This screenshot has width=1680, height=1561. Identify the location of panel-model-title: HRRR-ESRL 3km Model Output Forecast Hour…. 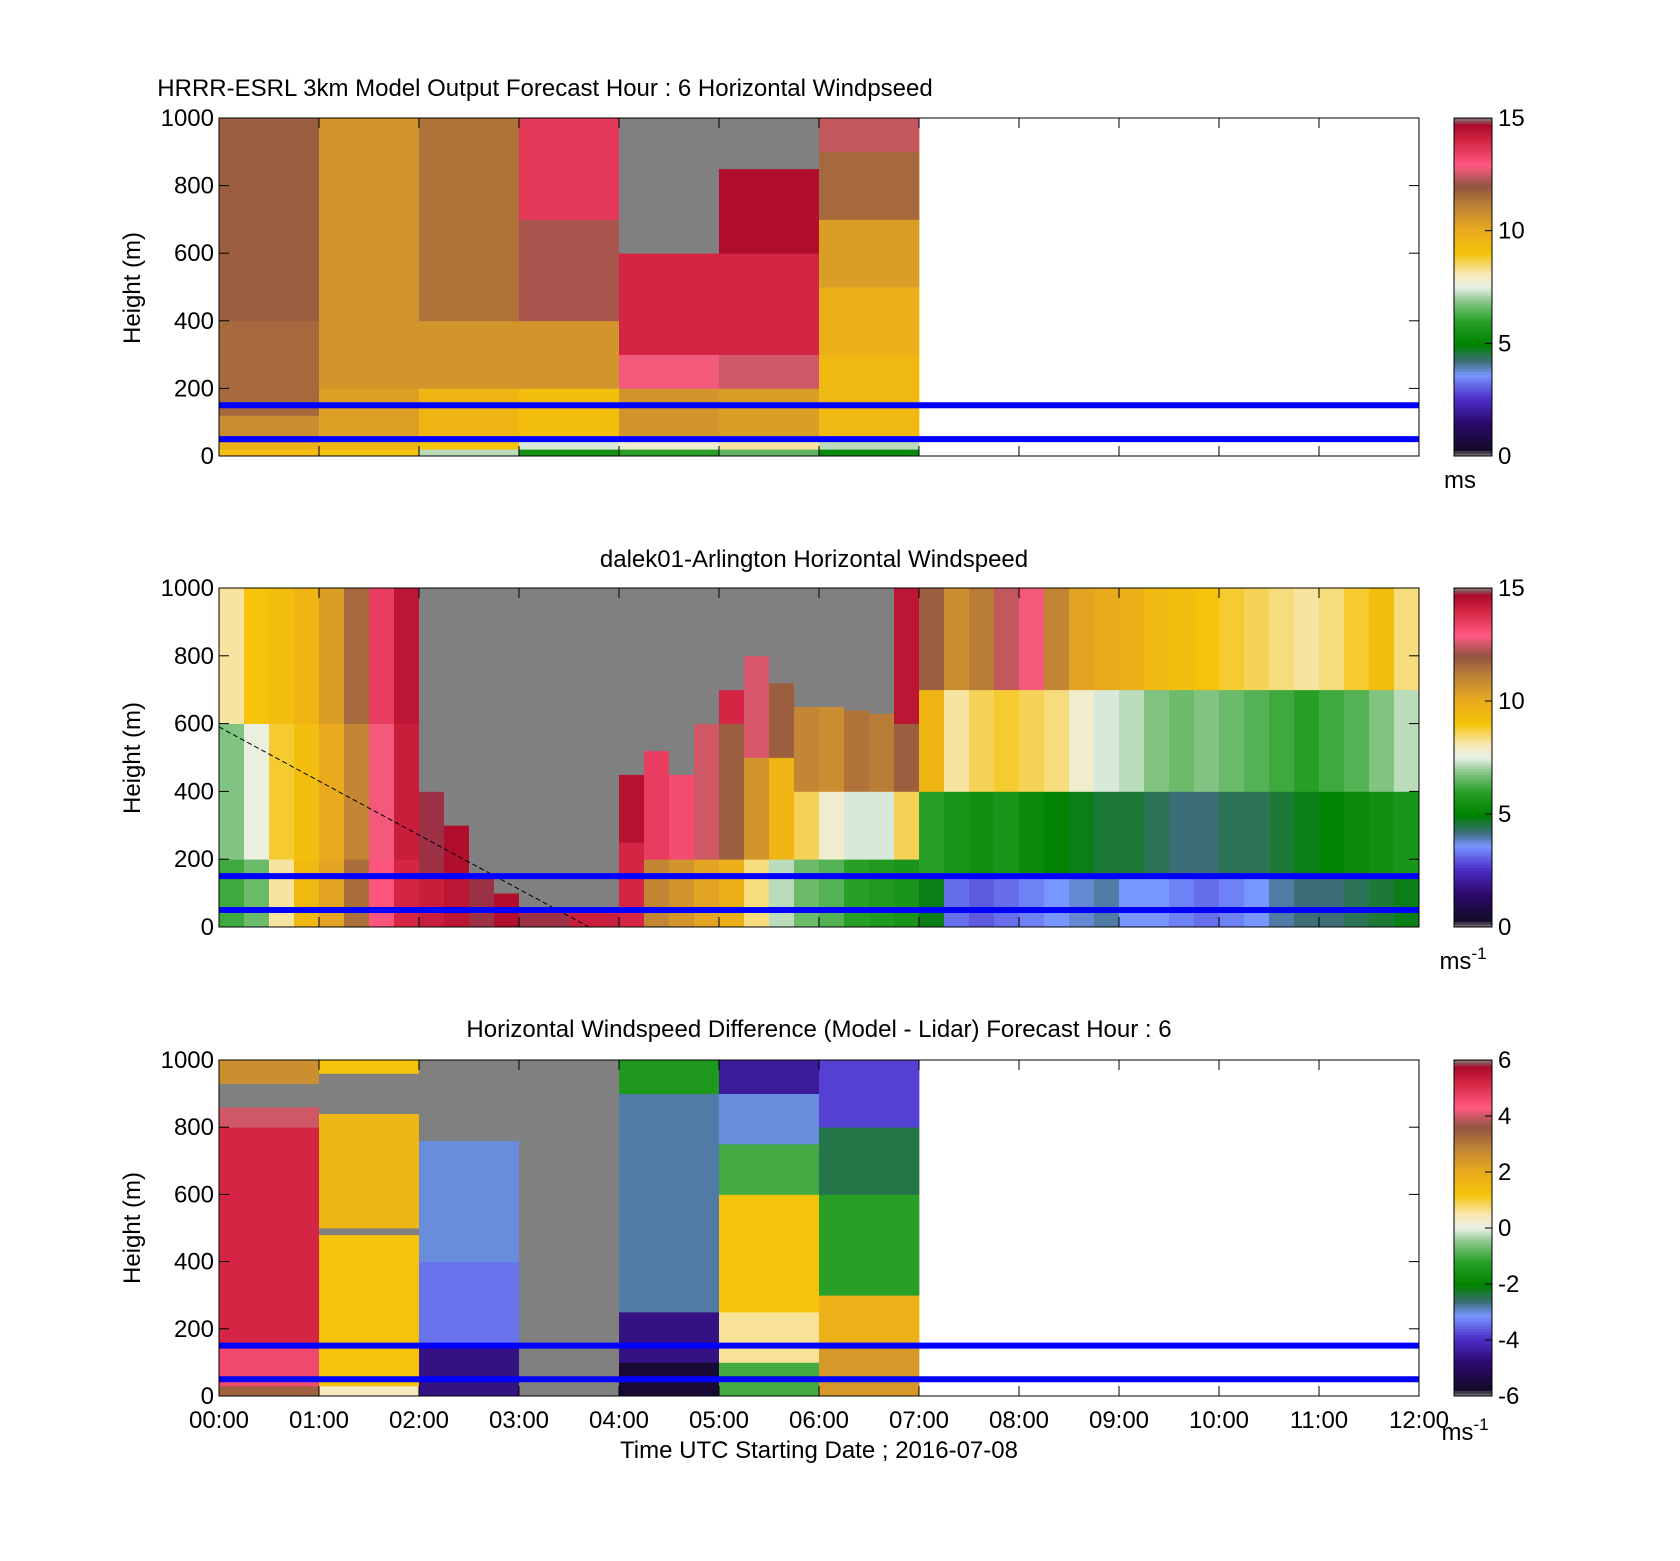
(544, 88).